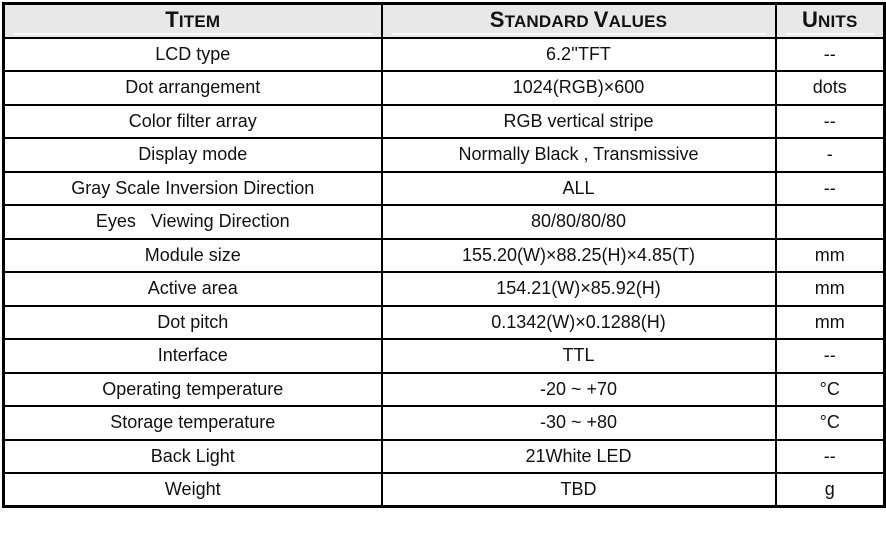 The height and width of the screenshot is (541, 886). What do you see at coordinates (830, 155) in the screenshot?
I see `unit-cell: -` at bounding box center [830, 155].